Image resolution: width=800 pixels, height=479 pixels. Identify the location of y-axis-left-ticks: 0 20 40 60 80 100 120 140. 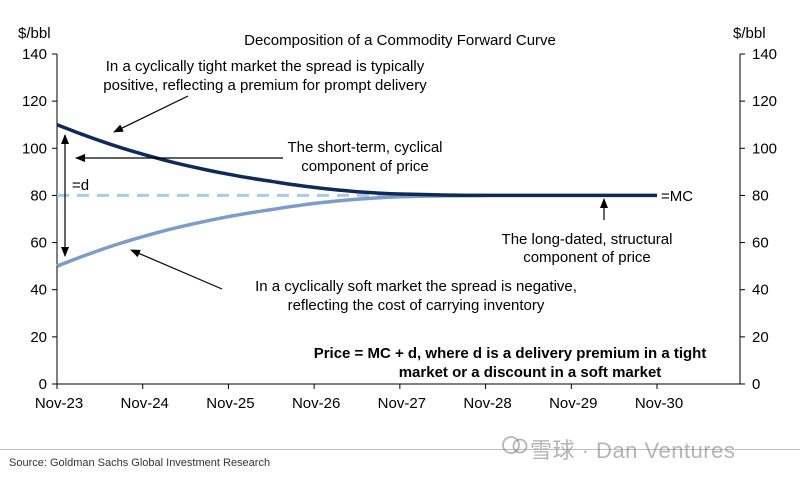
(39, 219).